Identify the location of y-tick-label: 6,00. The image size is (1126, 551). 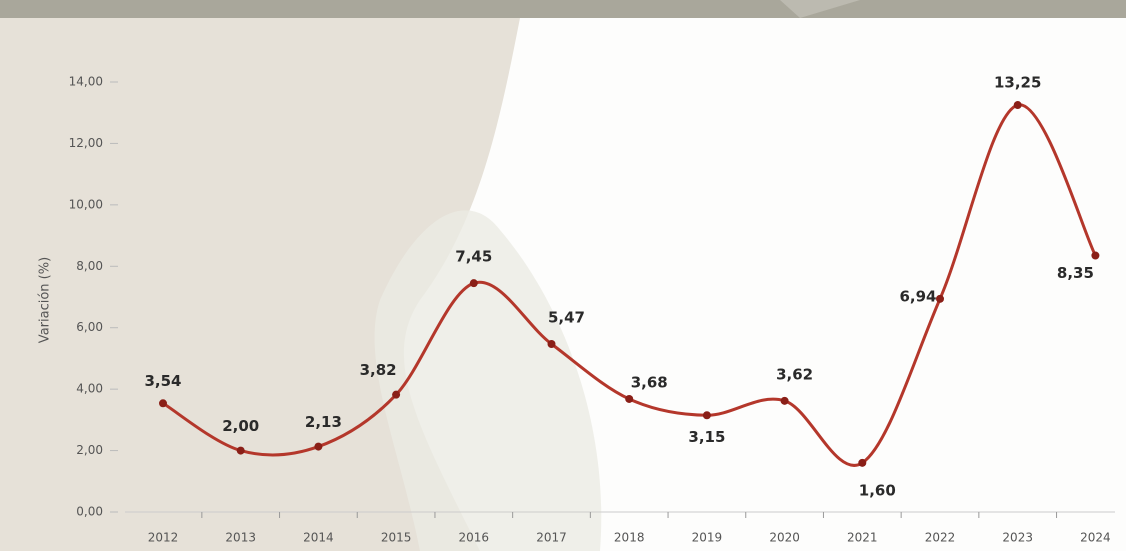
(89, 327).